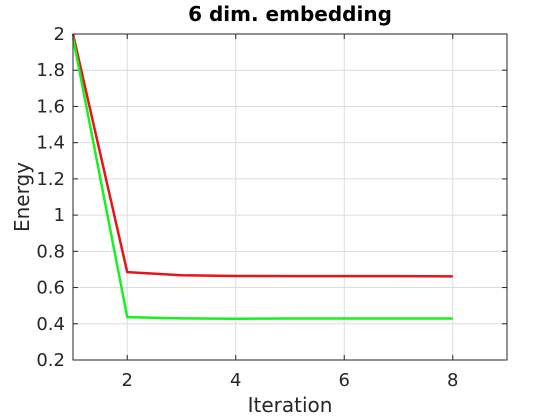  Describe the element at coordinates (50, 143) in the screenshot. I see `y-tick-label: 1.4` at that location.